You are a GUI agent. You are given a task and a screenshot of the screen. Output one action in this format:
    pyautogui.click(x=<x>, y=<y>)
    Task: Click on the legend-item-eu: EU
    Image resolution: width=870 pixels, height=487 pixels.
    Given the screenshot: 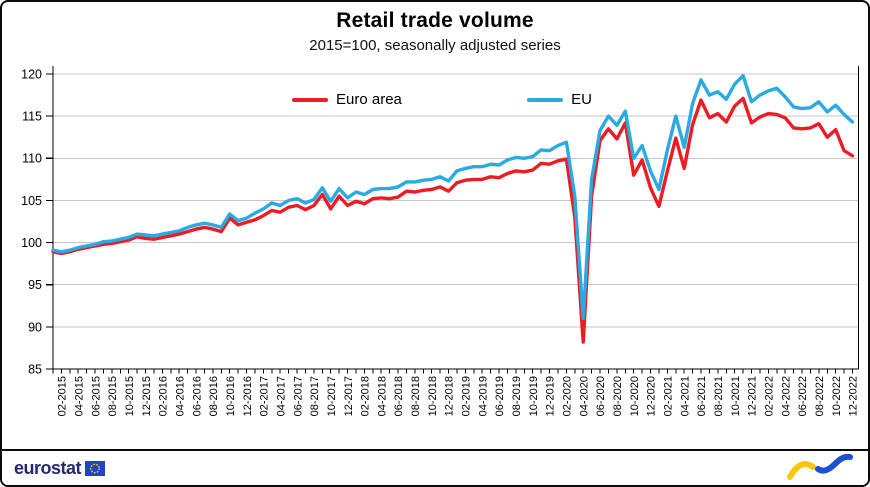 What is the action you would take?
    pyautogui.click(x=559, y=99)
    